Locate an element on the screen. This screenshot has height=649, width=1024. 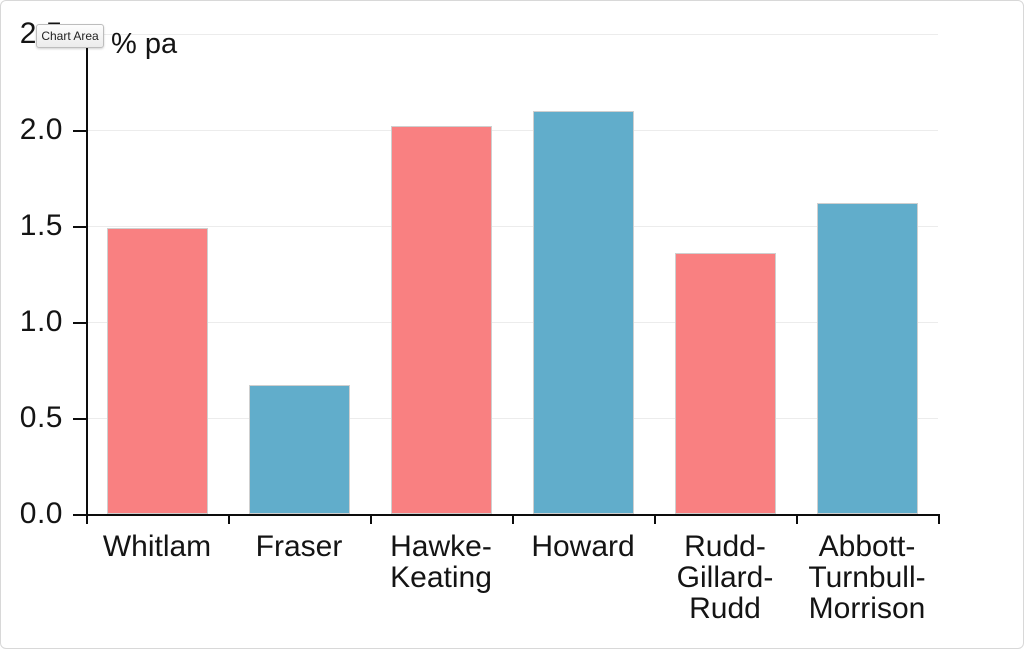
y-tick-mark-2.0 is located at coordinates (79, 131).